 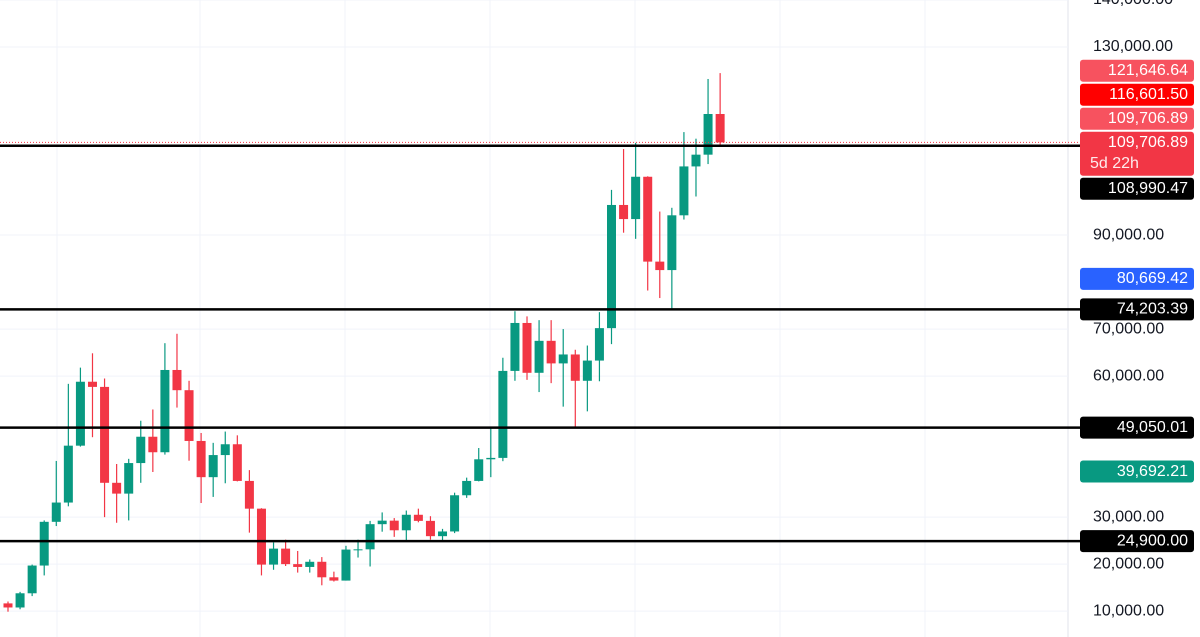 What do you see at coordinates (1114, 163) in the screenshot?
I see `countdown-label: 5d 22h` at bounding box center [1114, 163].